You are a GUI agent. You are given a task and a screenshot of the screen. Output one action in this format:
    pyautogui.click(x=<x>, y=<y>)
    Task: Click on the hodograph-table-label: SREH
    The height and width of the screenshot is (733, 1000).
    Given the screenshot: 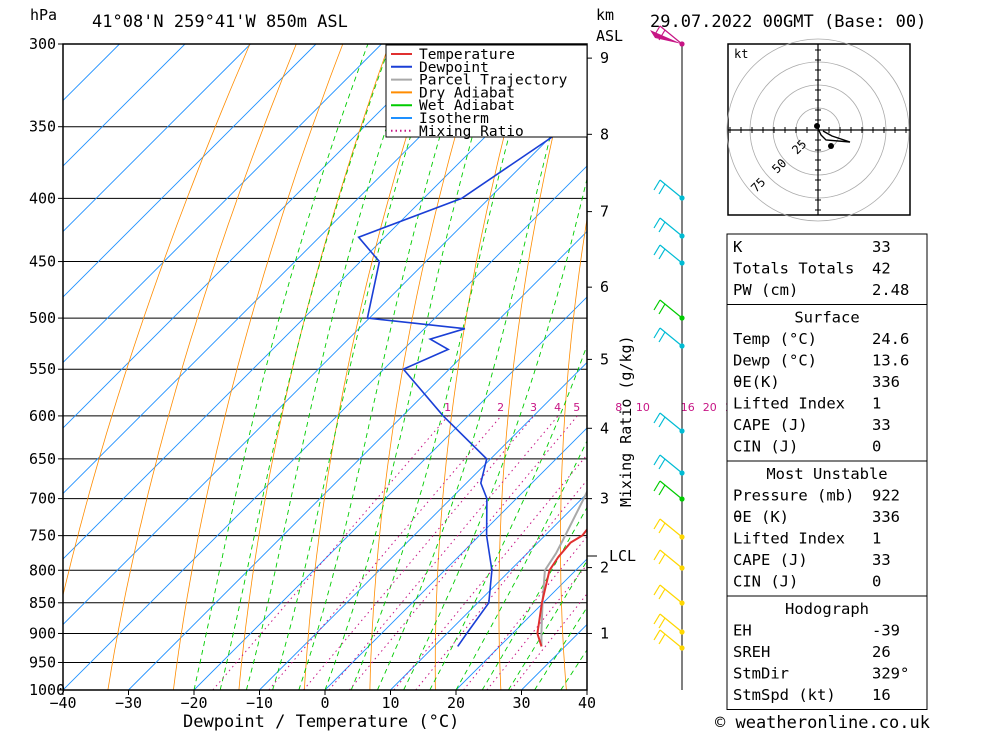 What is the action you would take?
    pyautogui.click(x=751, y=652)
    